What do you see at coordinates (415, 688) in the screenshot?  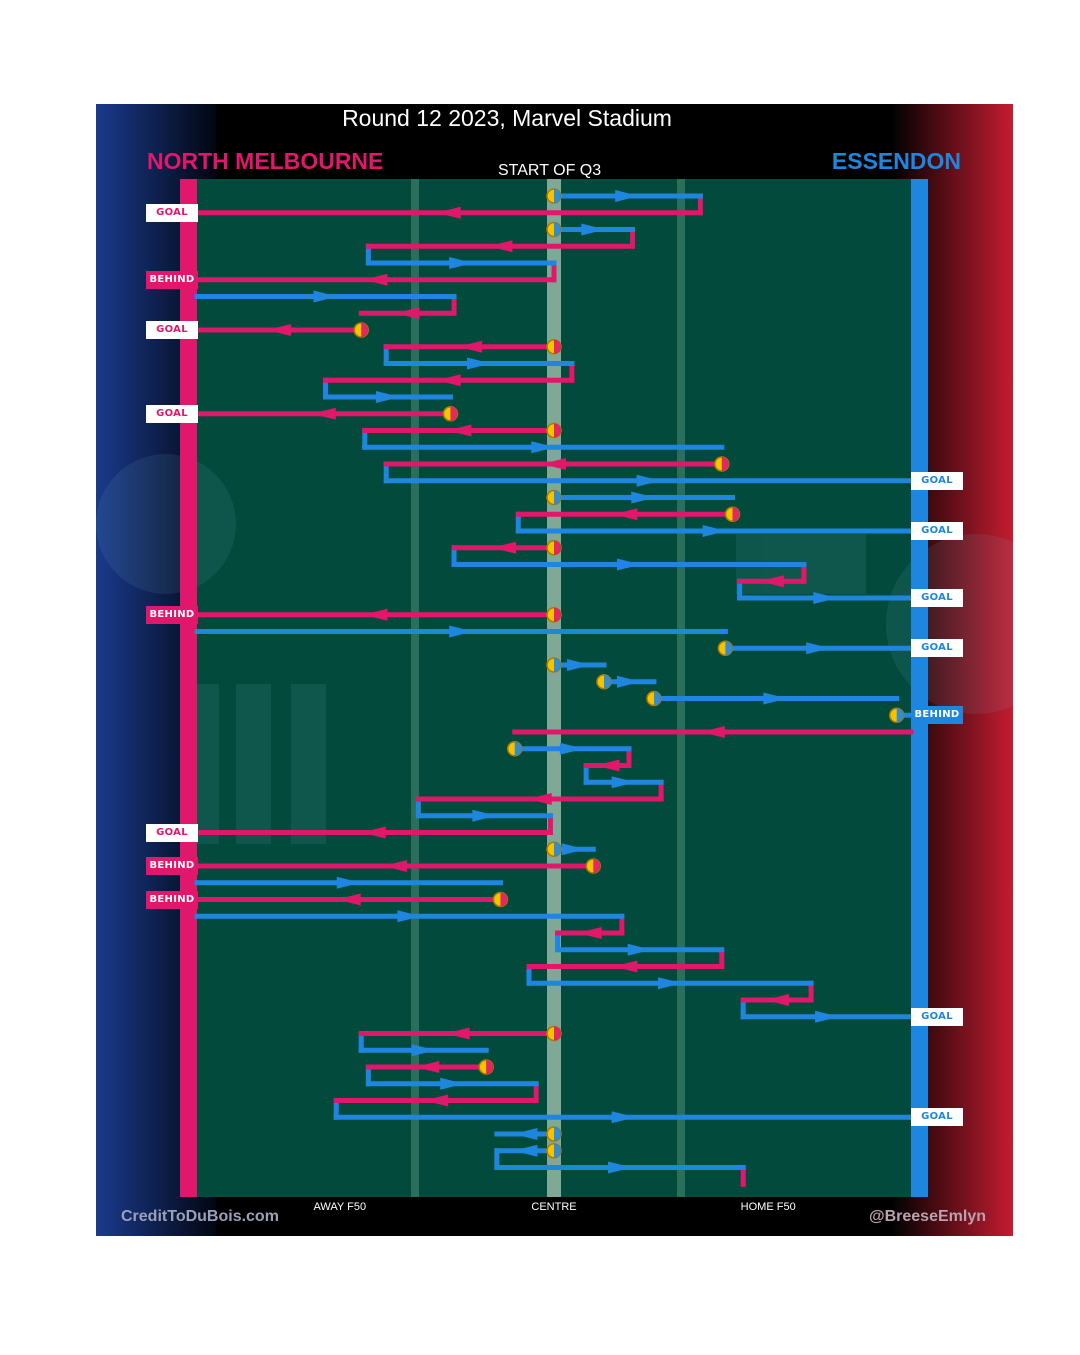 I see `away-f50-line` at bounding box center [415, 688].